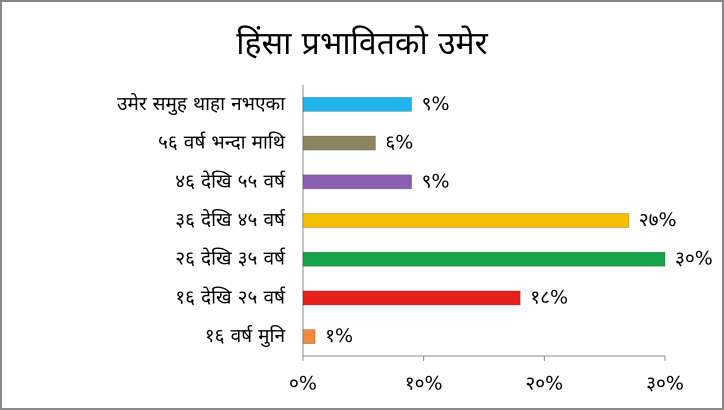  Describe the element at coordinates (665, 384) in the screenshot. I see `x-tick-label: ३०%` at that location.